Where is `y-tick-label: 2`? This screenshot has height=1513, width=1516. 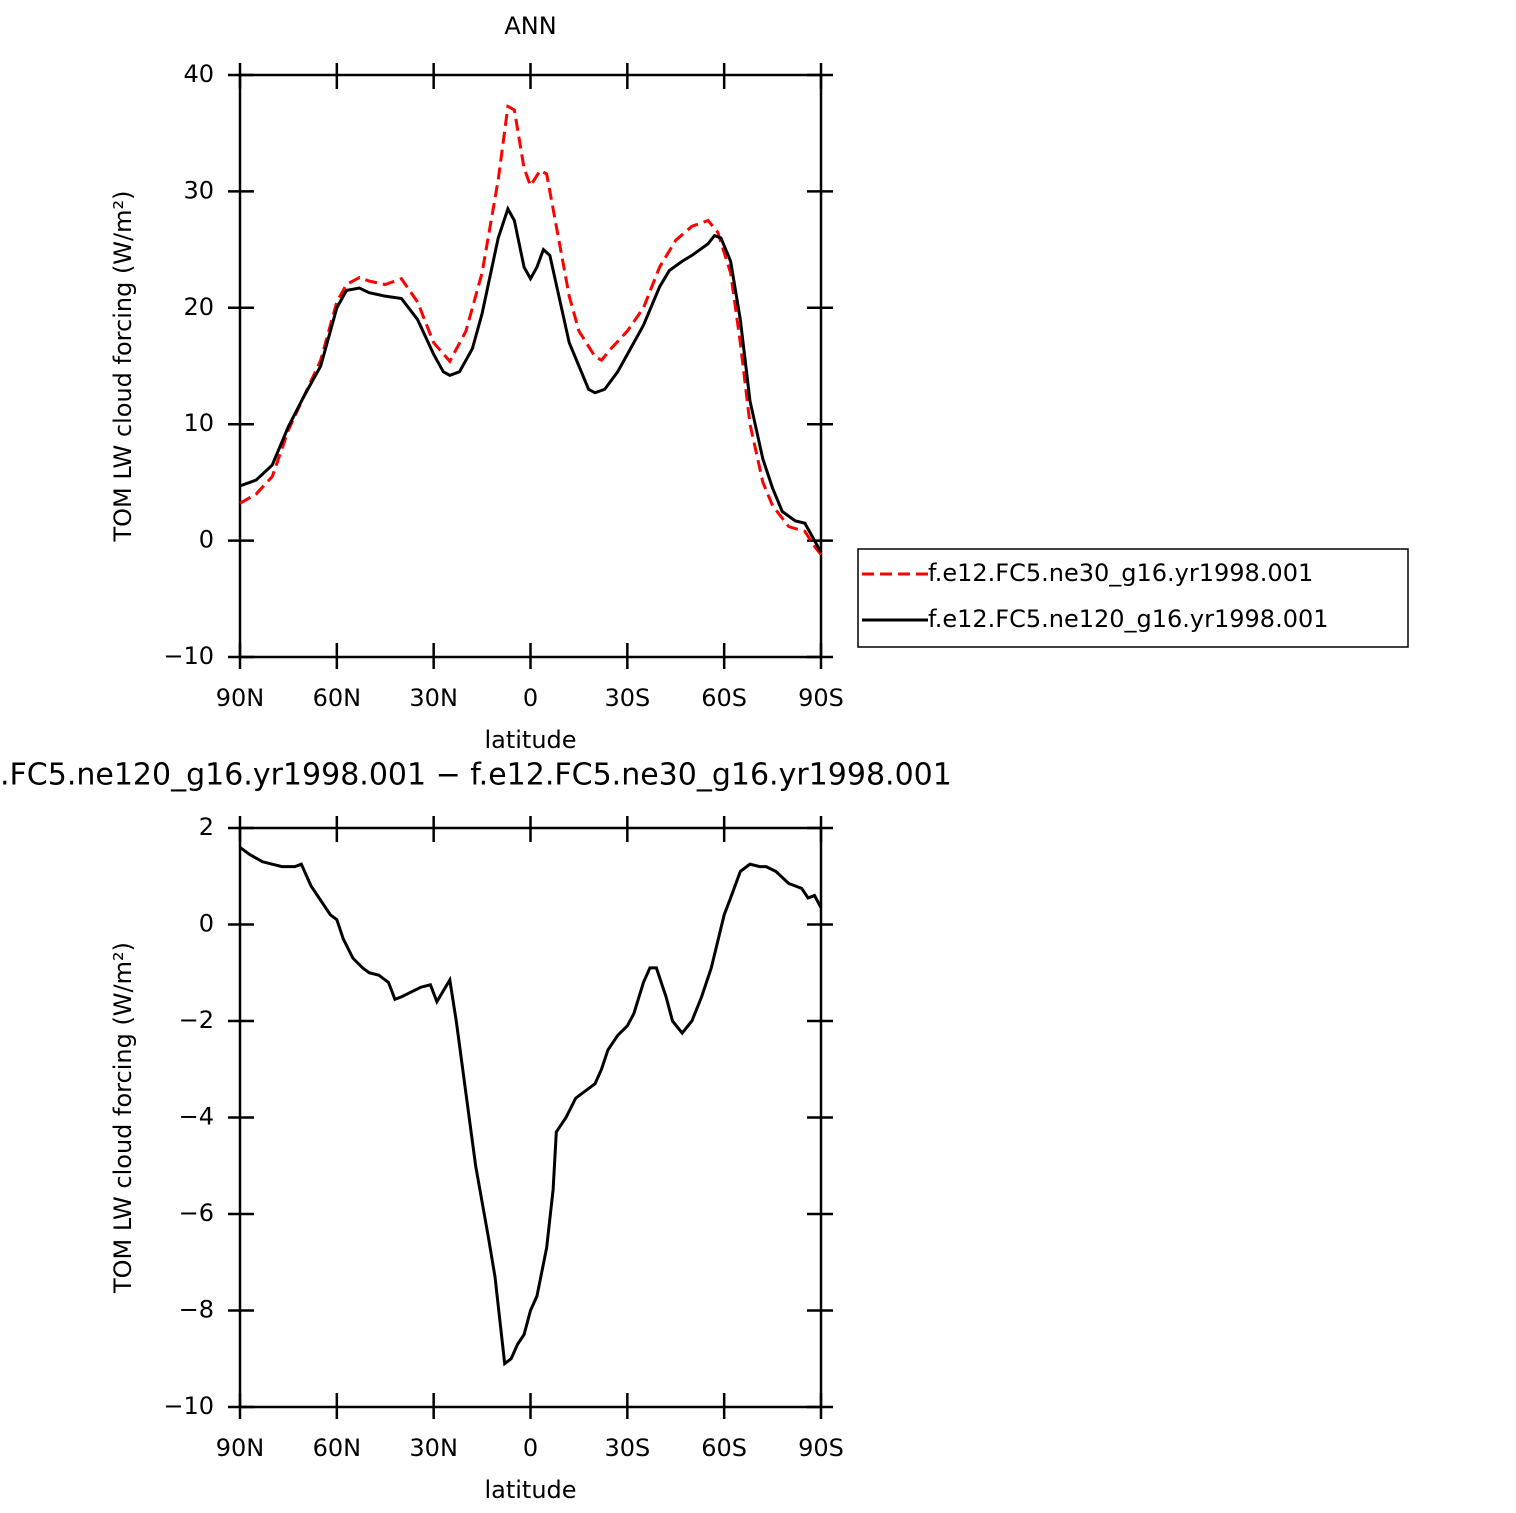 y-tick-label: 2 is located at coordinates (206, 827).